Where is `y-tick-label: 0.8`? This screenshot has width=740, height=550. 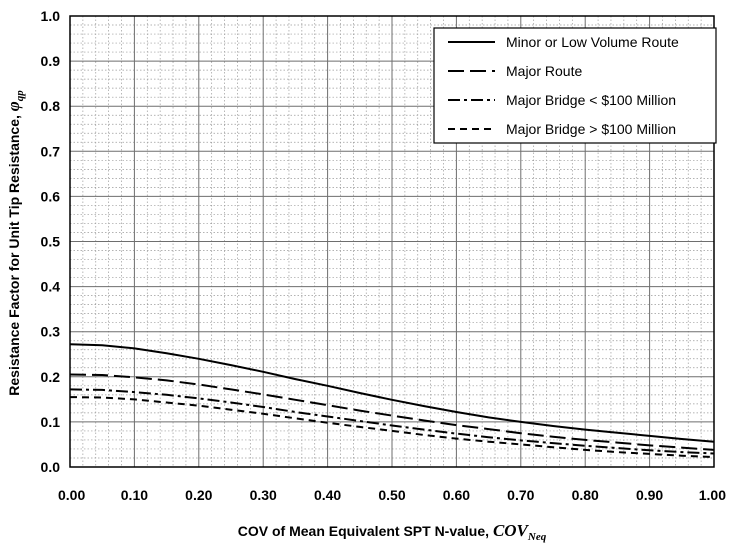 y-tick-label: 0.8 is located at coordinates (51, 106).